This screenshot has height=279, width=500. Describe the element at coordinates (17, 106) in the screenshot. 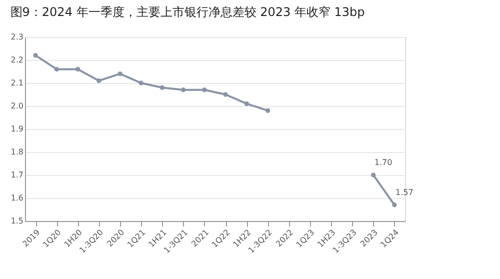

I see `y-tick-label: 2.0` at that location.